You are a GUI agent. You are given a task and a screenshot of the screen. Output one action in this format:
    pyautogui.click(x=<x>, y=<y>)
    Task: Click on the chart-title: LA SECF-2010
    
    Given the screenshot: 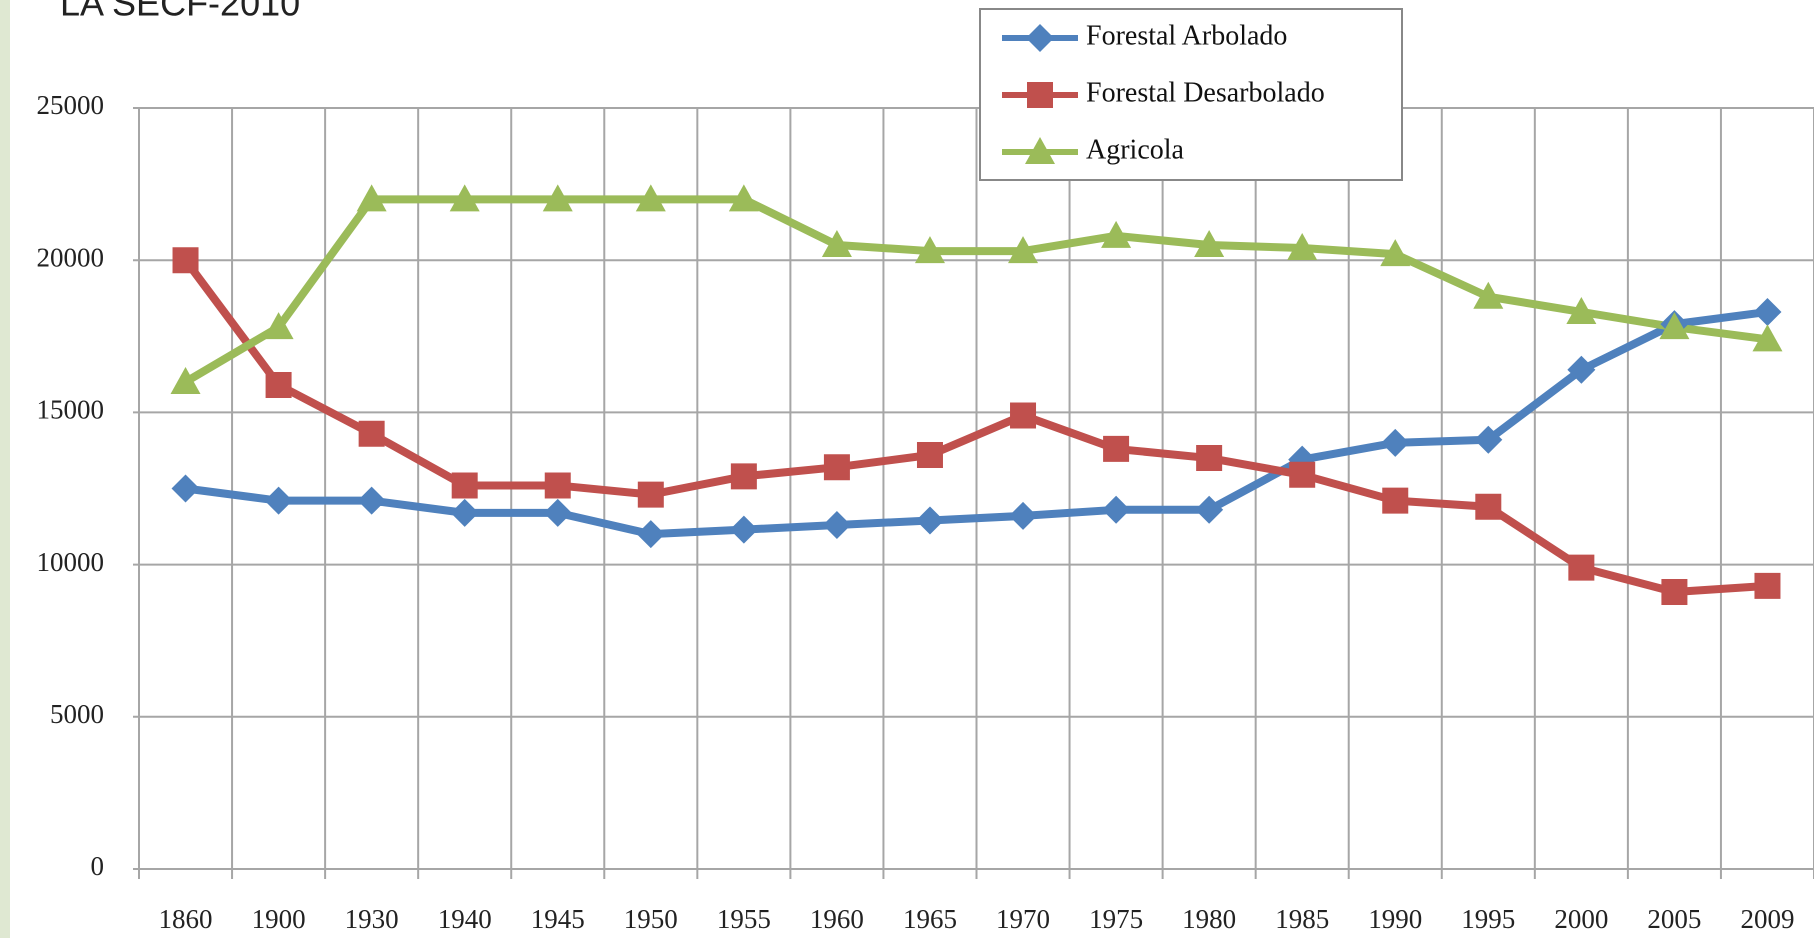 What is the action you would take?
    pyautogui.click(x=180, y=12)
    